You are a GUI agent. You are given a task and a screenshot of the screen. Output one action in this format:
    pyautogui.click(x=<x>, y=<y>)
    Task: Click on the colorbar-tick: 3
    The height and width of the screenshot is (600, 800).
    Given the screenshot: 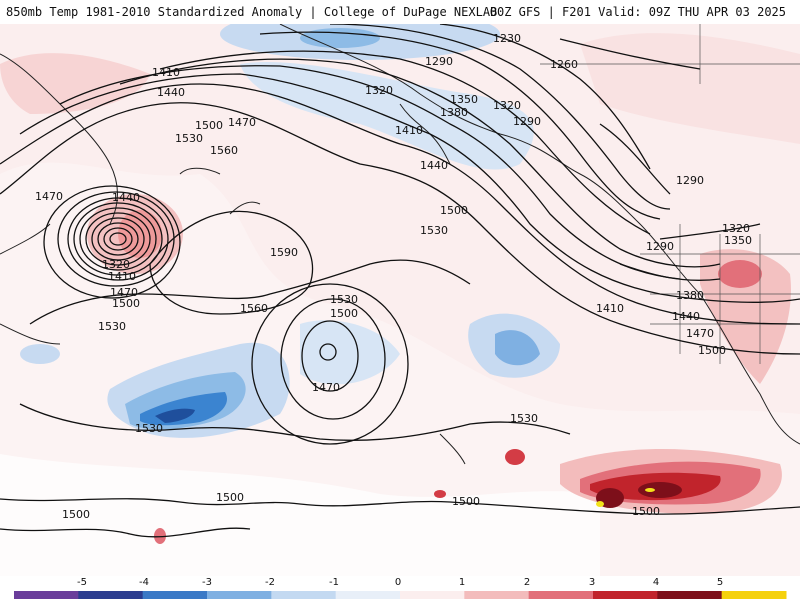 What is the action you would take?
    pyautogui.click(x=592, y=582)
    